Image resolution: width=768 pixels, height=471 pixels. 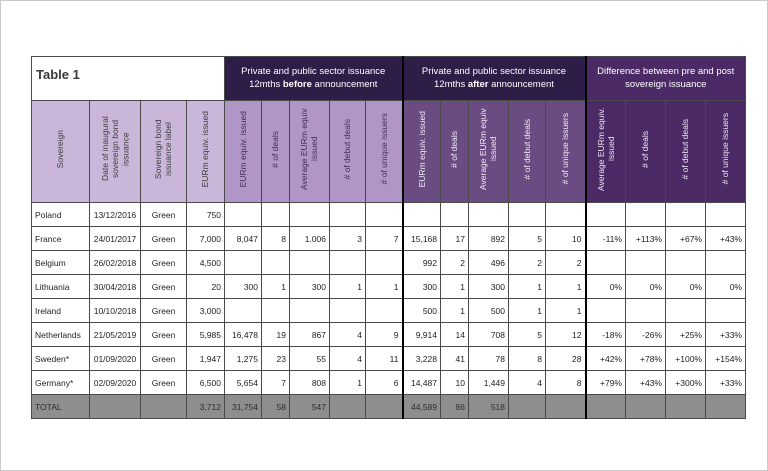 I want to click on data-cell: 892, so click(x=488, y=238).